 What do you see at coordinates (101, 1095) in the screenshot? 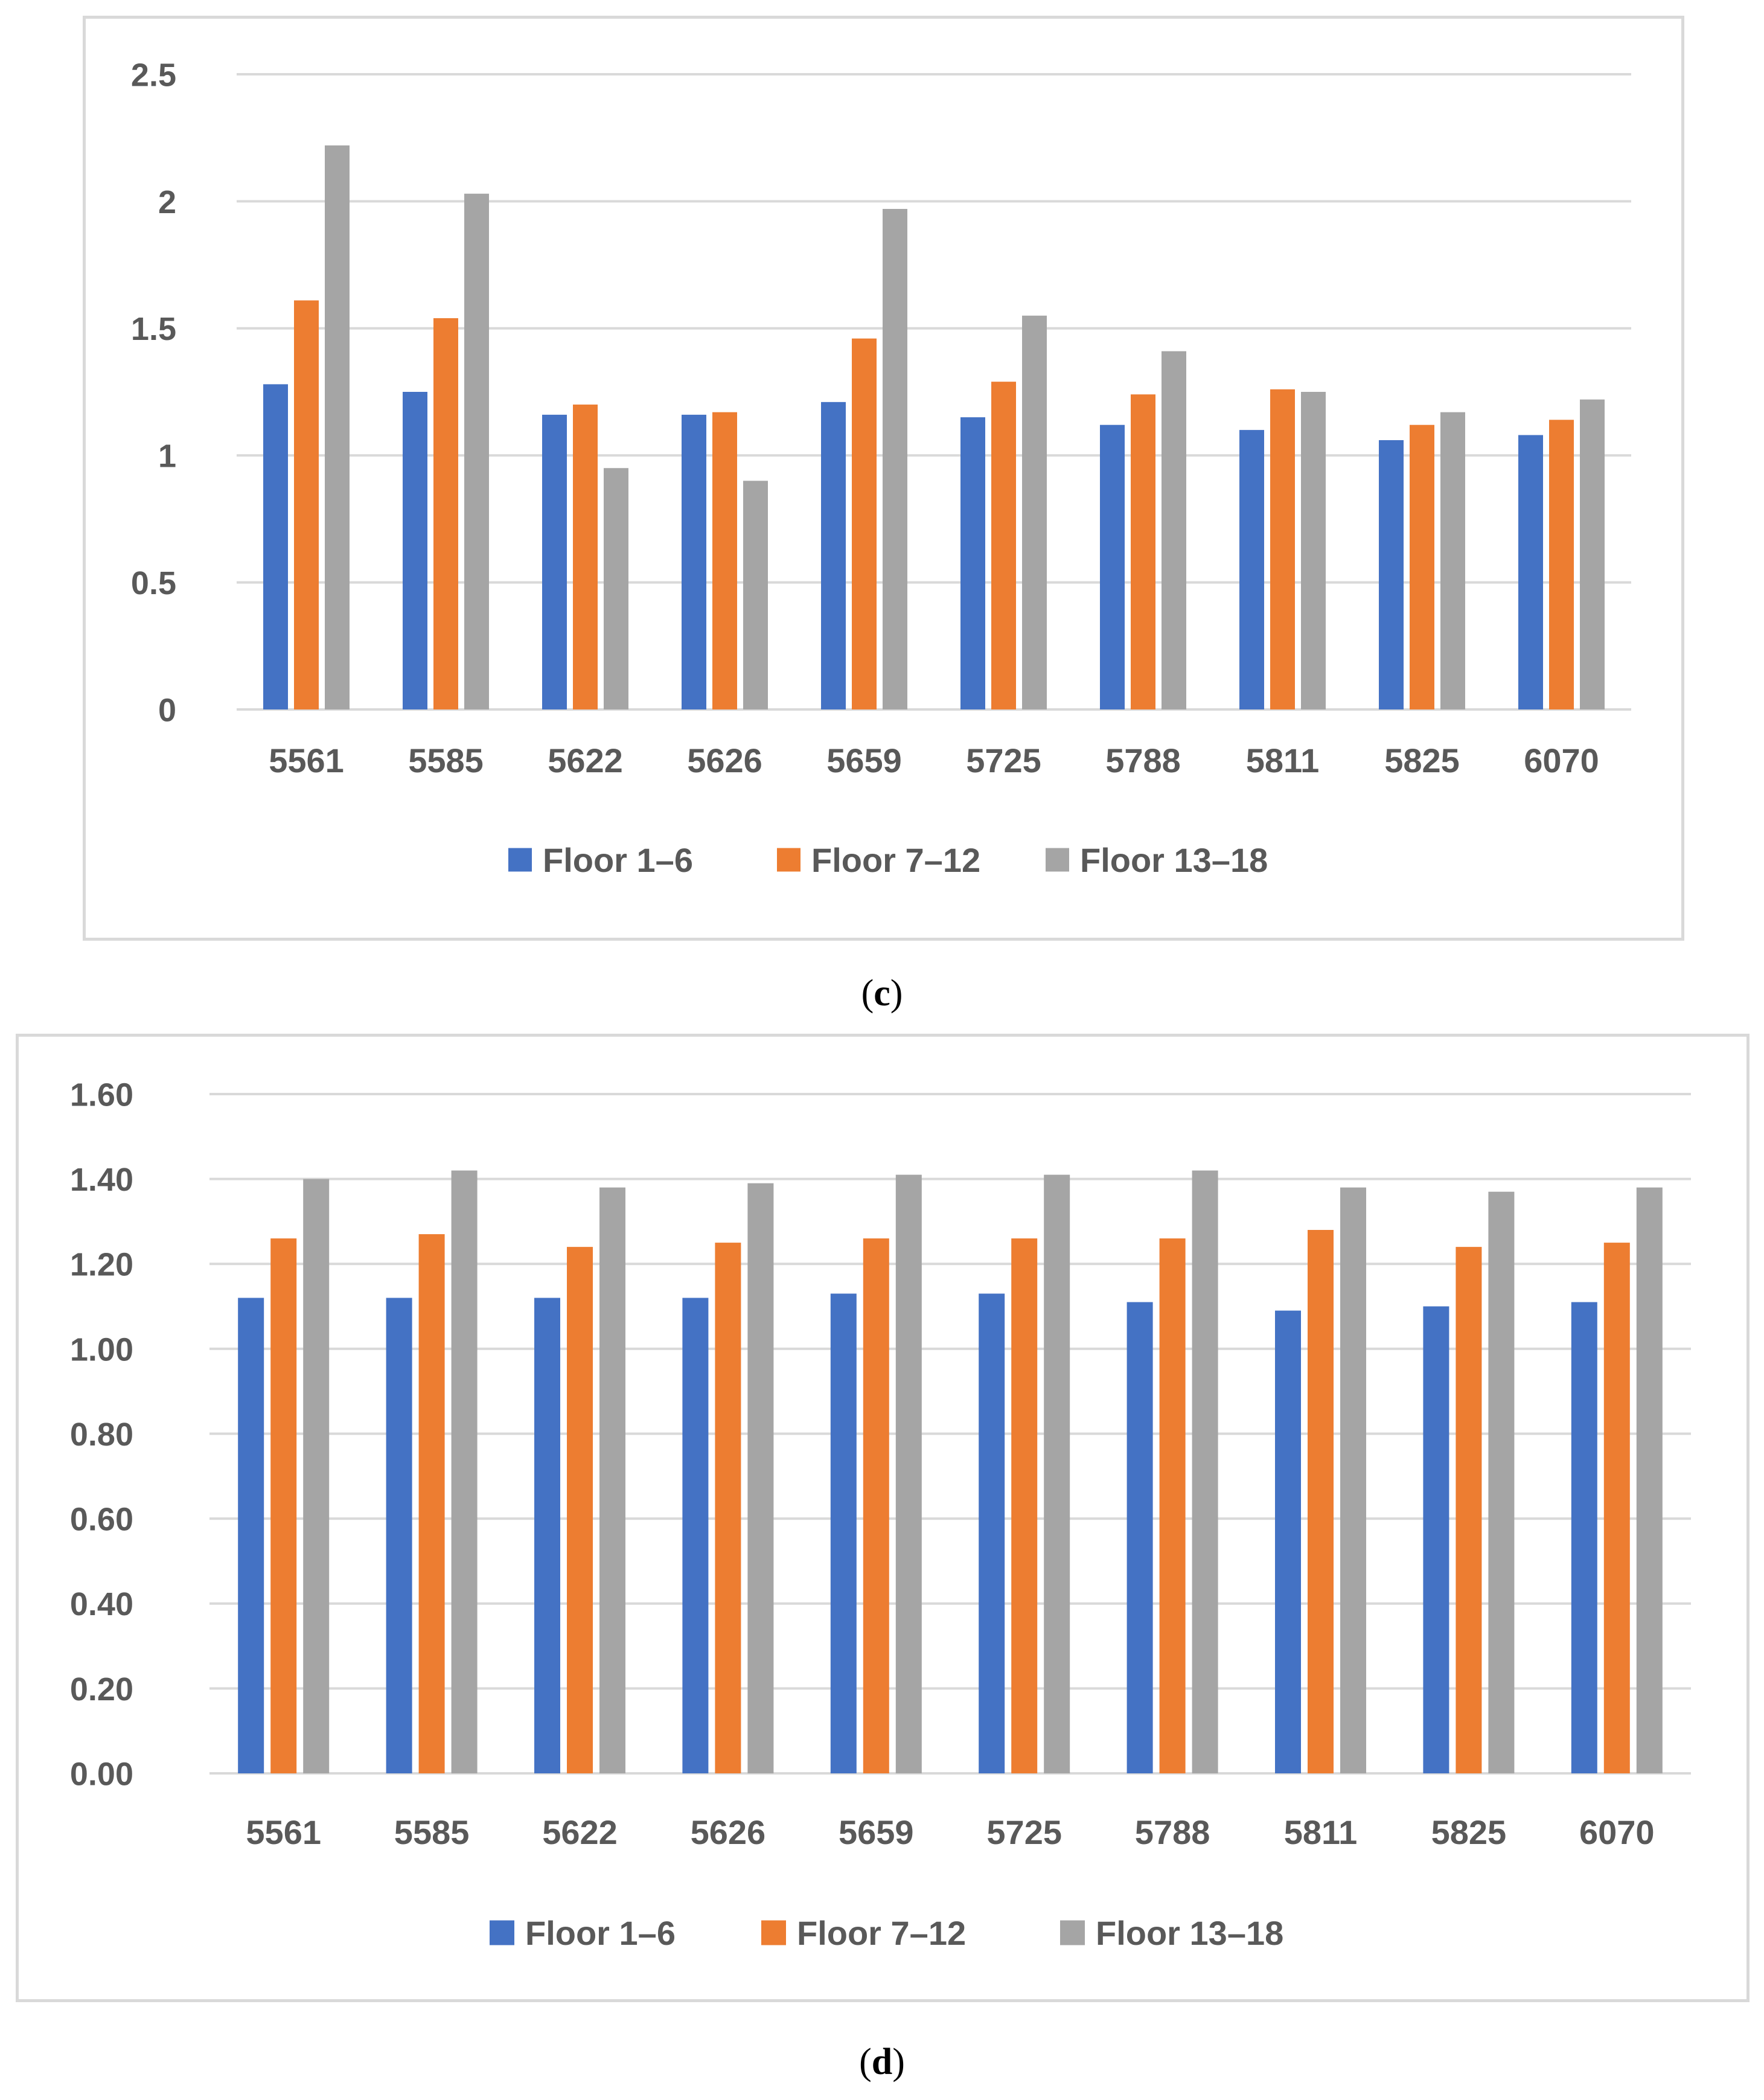
I see `y-tick-label: 1.60` at bounding box center [101, 1095].